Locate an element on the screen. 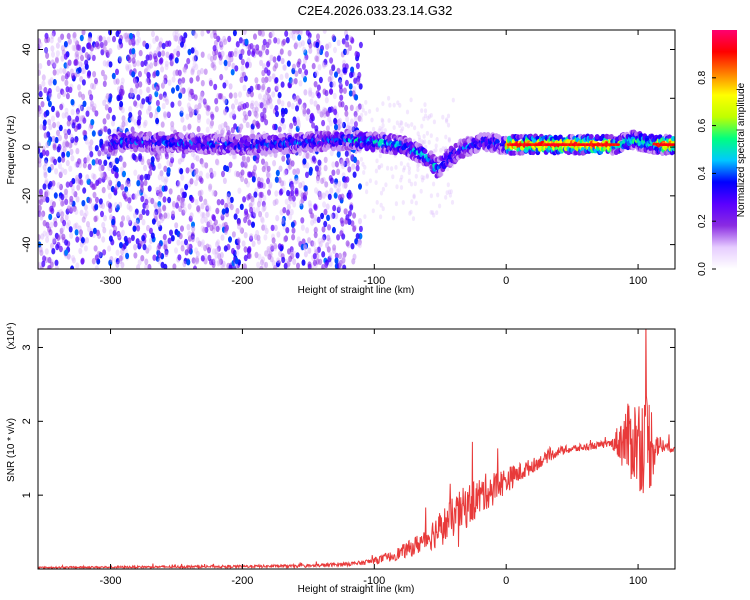 Image resolution: width=750 pixels, height=600 pixels. y-tick-label: 40 is located at coordinates (27, 49).